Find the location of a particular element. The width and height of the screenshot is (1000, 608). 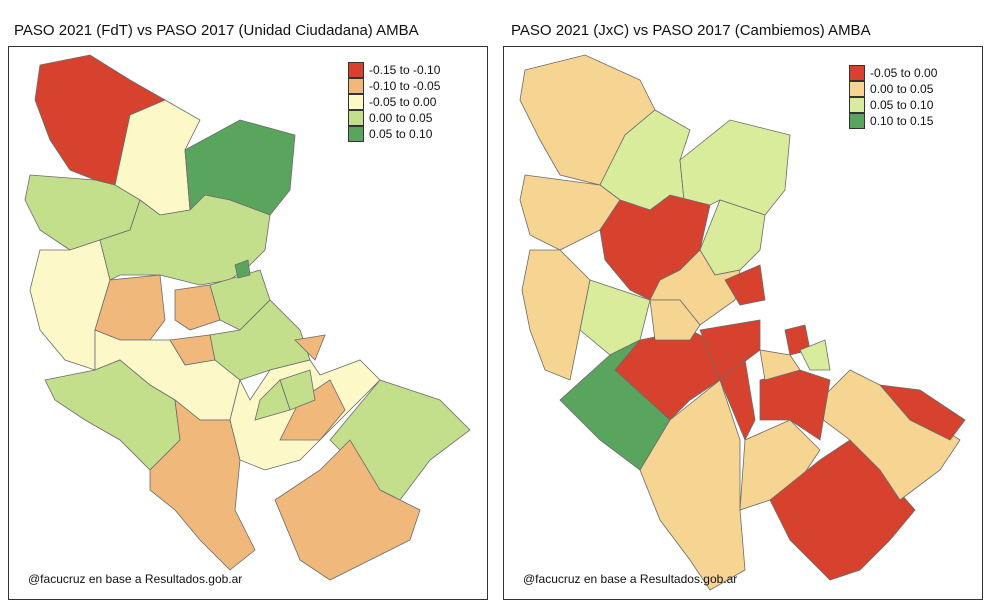

legend-item: -0.15 to -0.10 is located at coordinates (394, 70).